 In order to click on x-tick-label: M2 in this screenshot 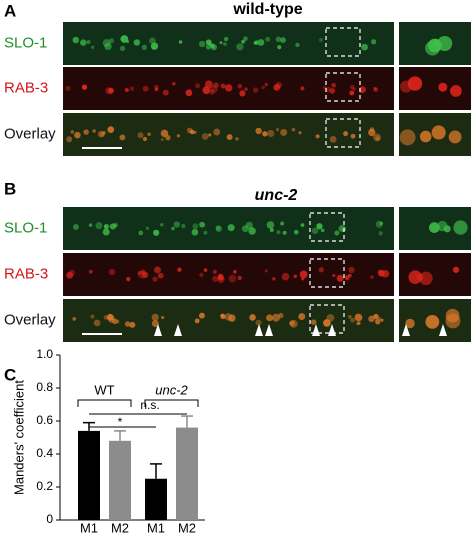, I will do `click(187, 527)`.